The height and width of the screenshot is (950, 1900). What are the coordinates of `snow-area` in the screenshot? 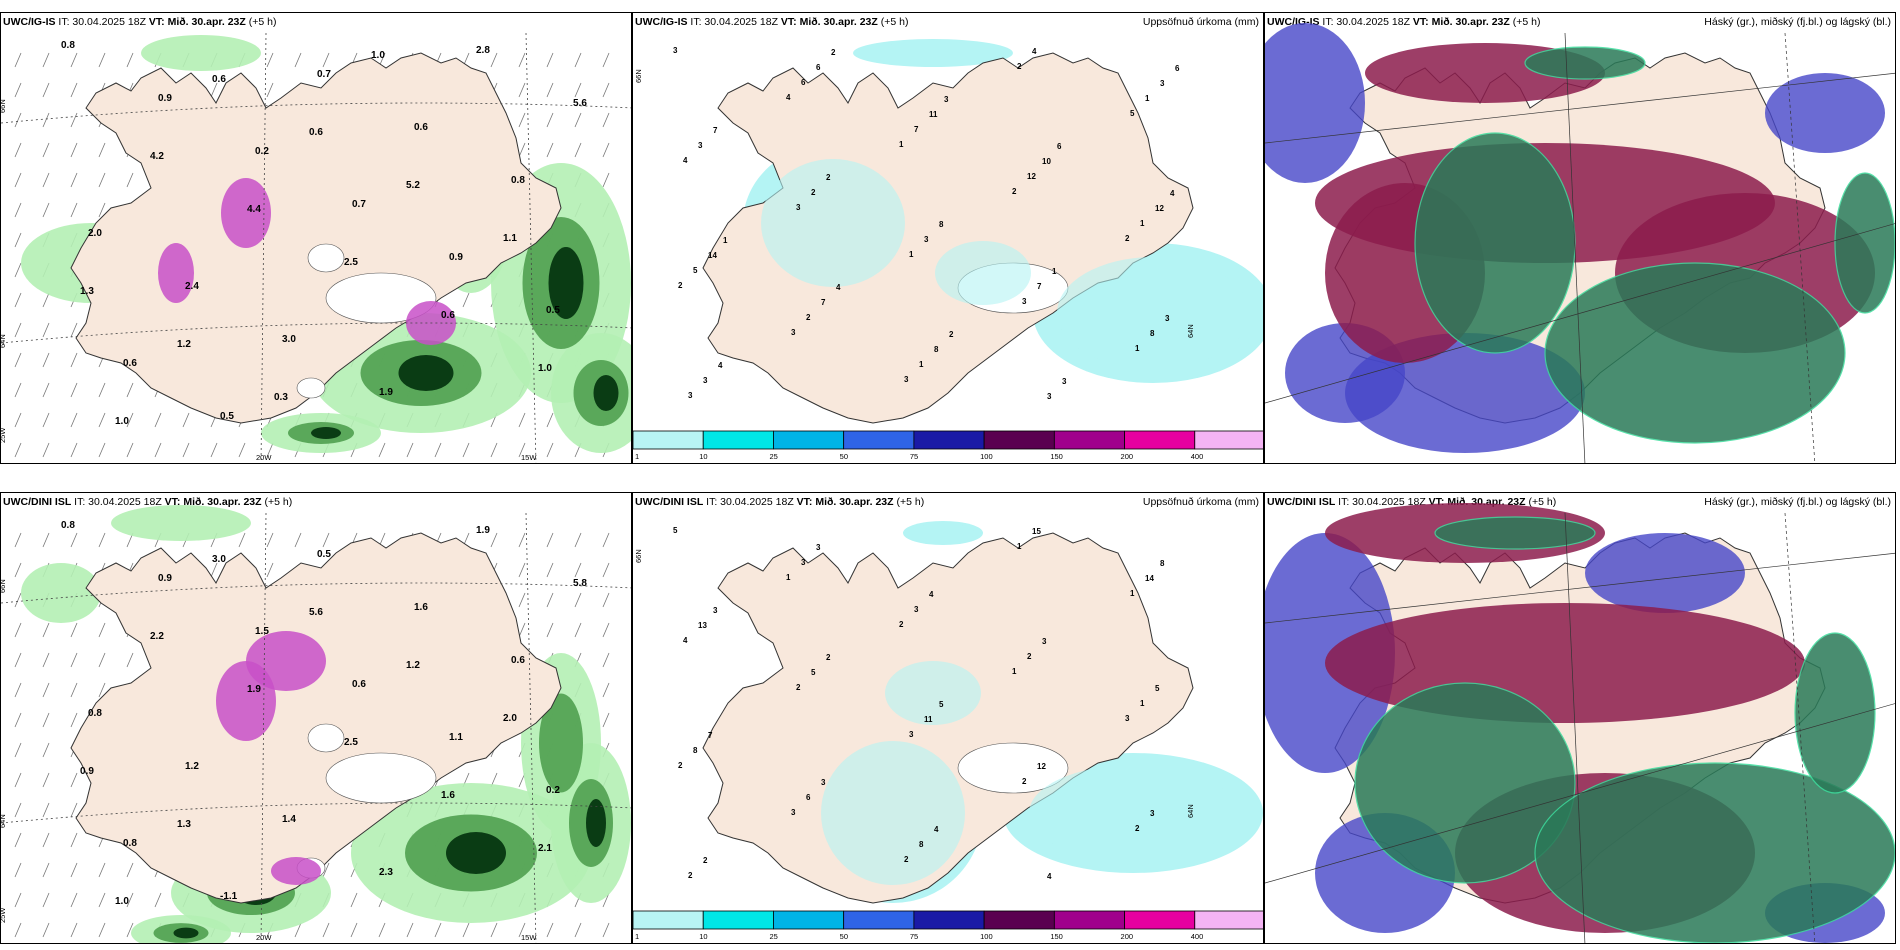 It's located at (296, 871).